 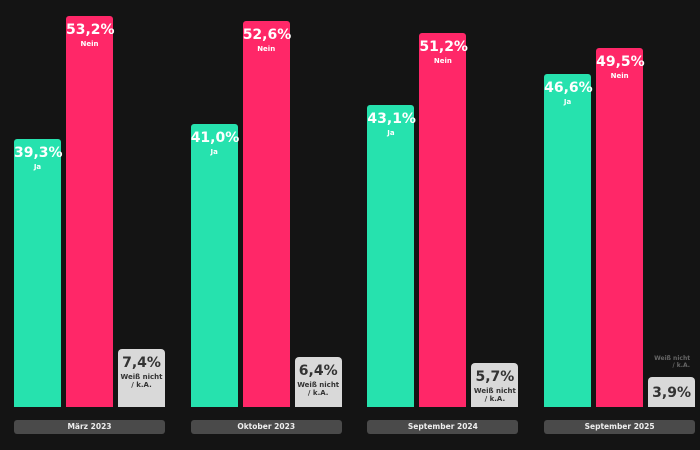 What do you see at coordinates (215, 138) in the screenshot?
I see `data-label: 41,0%` at bounding box center [215, 138].